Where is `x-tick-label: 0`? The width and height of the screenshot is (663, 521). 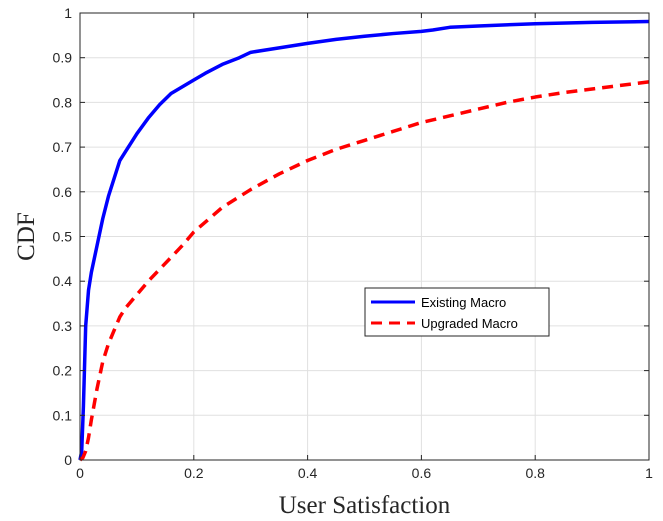 x-tick-label: 0 is located at coordinates (80, 473).